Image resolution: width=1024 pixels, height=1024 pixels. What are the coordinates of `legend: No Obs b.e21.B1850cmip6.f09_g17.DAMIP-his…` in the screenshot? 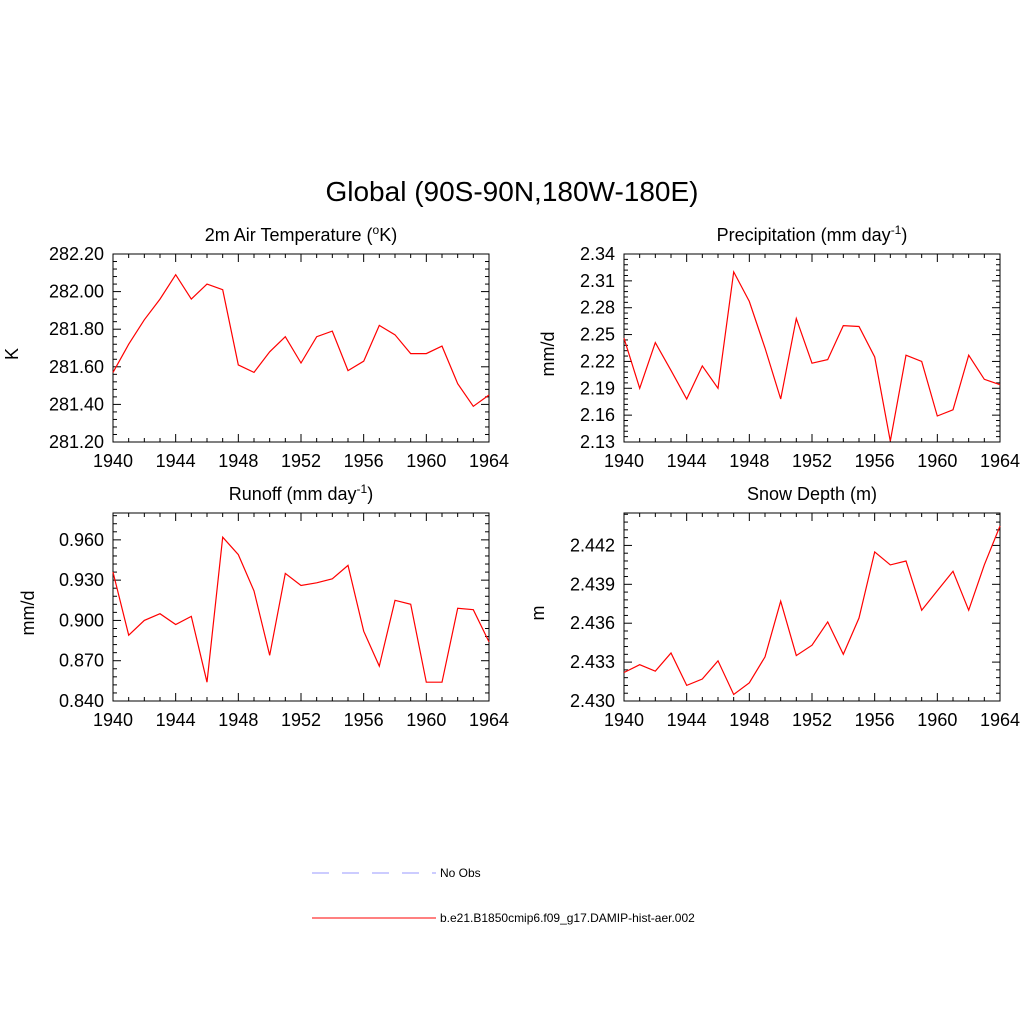 It's located at (503, 895).